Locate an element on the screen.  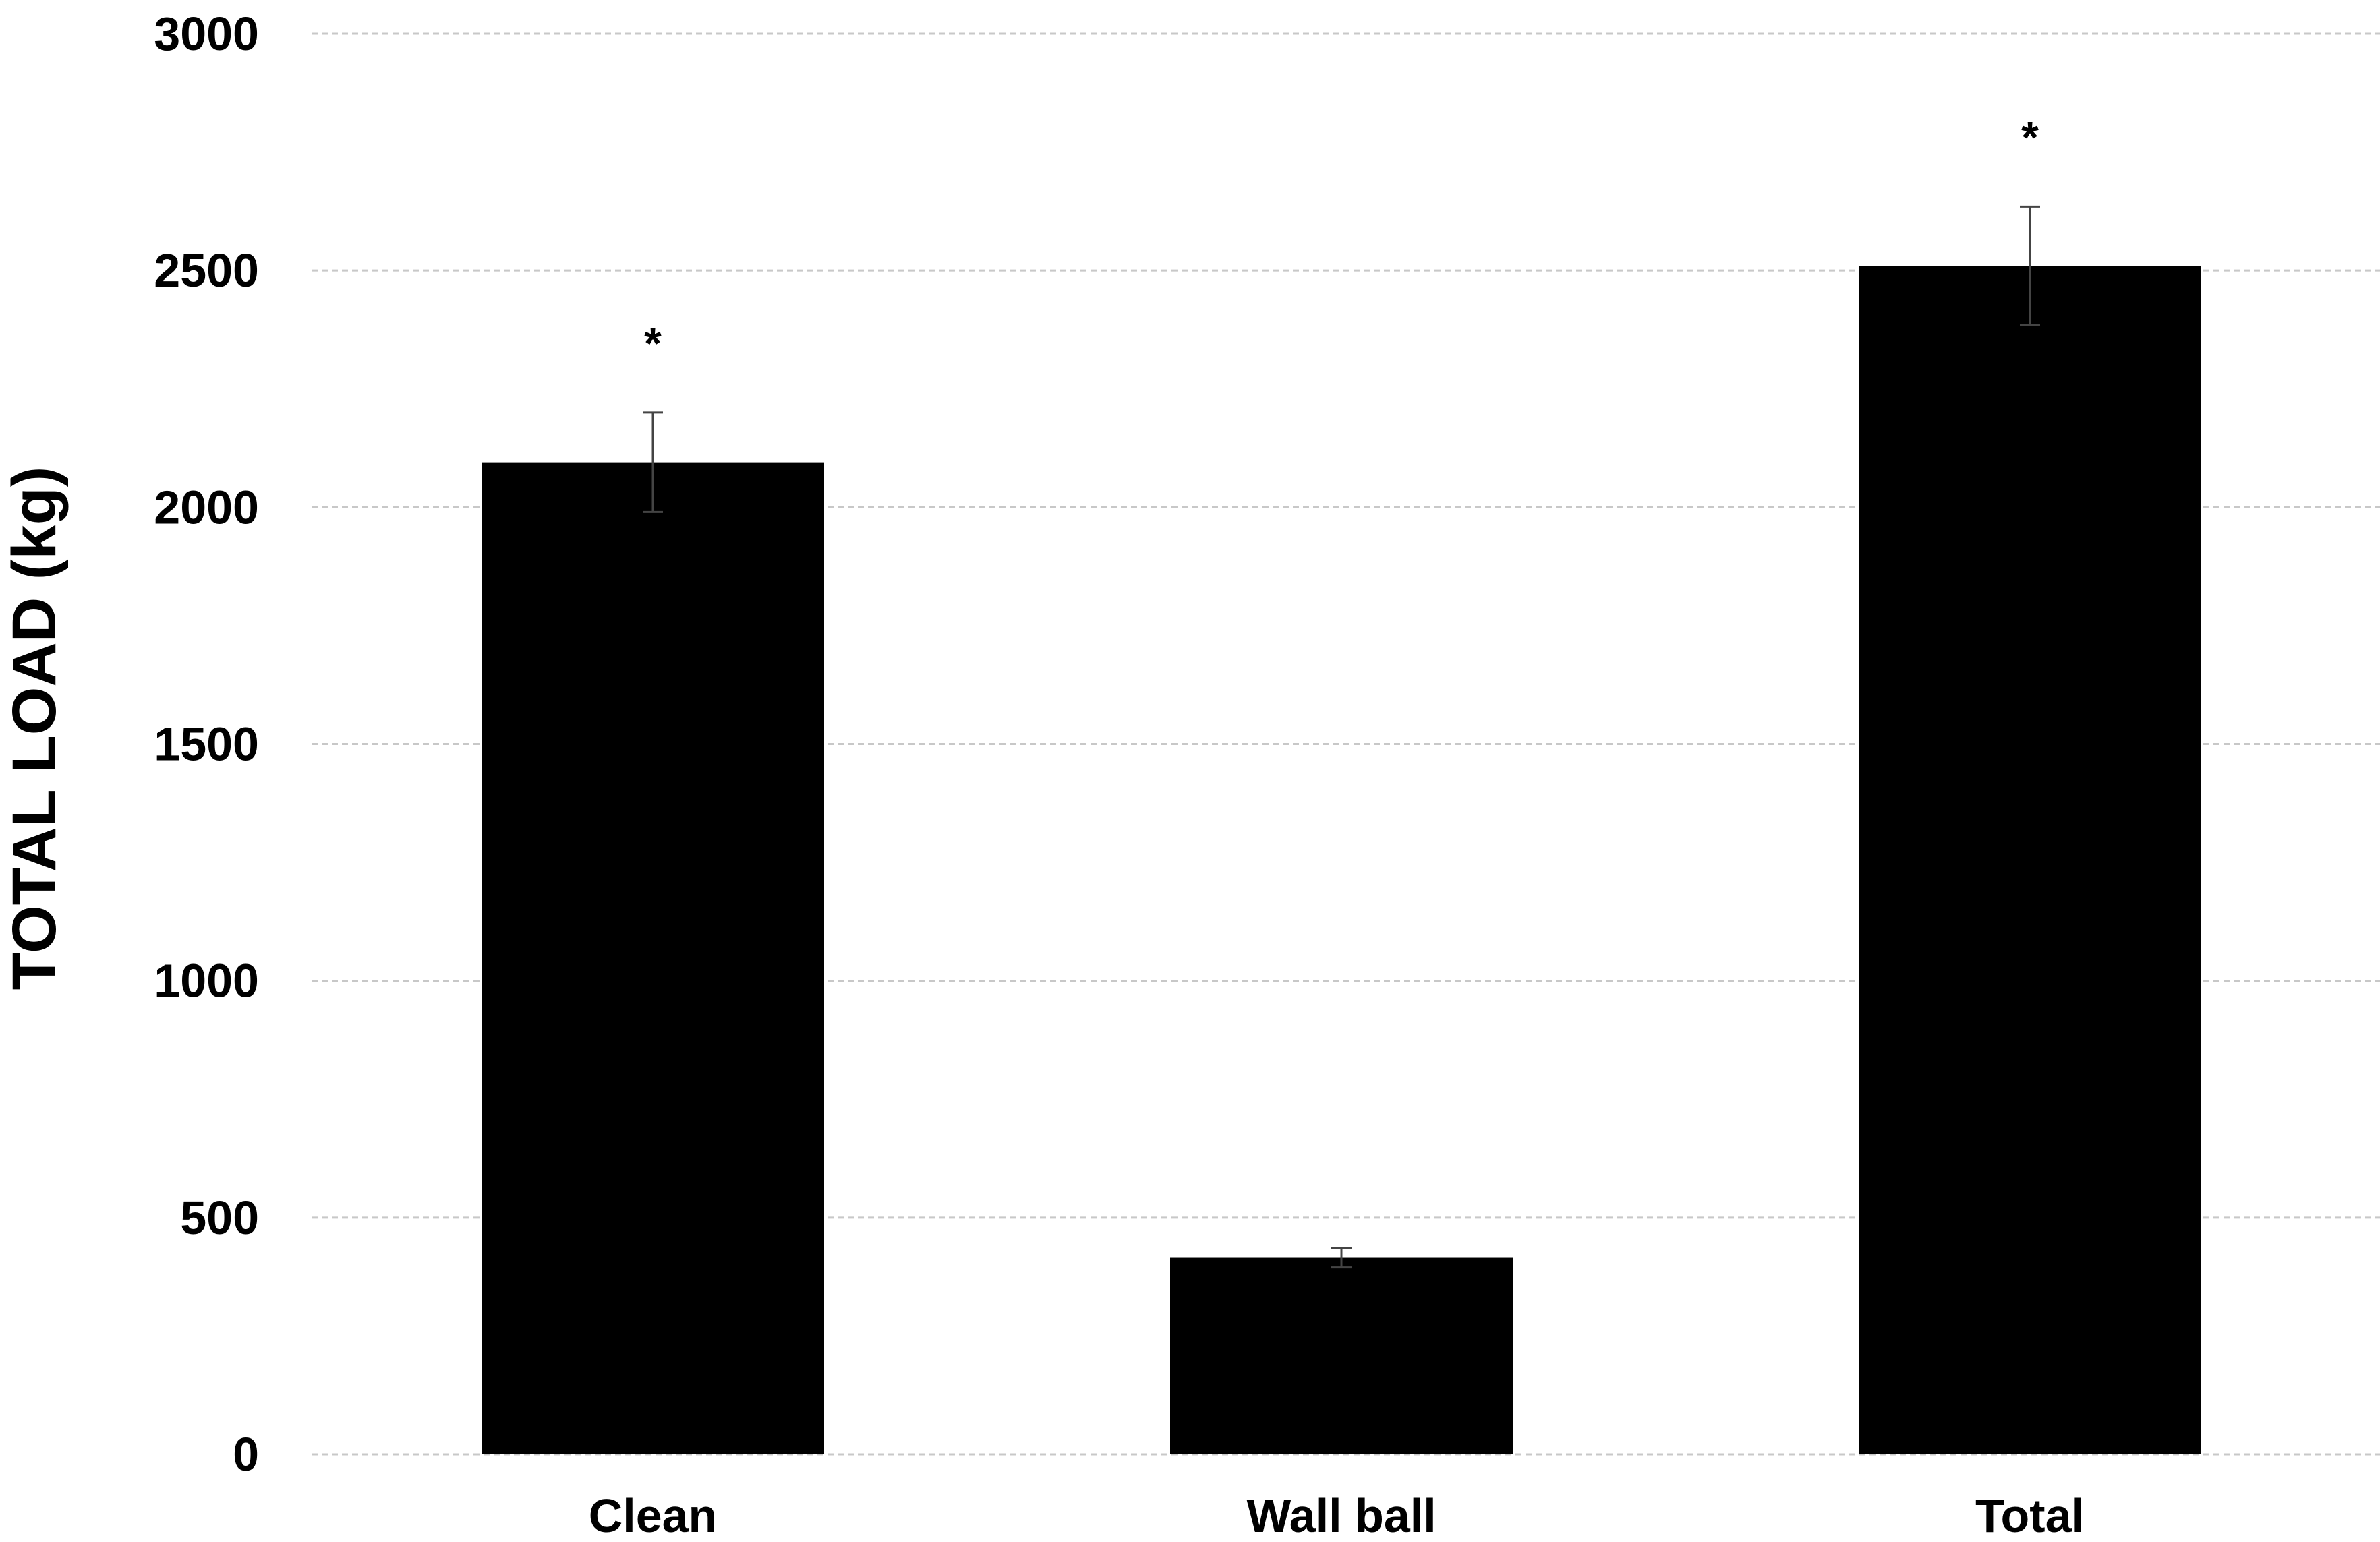
y-tick-label-1000: 1000 is located at coordinates (206, 981).